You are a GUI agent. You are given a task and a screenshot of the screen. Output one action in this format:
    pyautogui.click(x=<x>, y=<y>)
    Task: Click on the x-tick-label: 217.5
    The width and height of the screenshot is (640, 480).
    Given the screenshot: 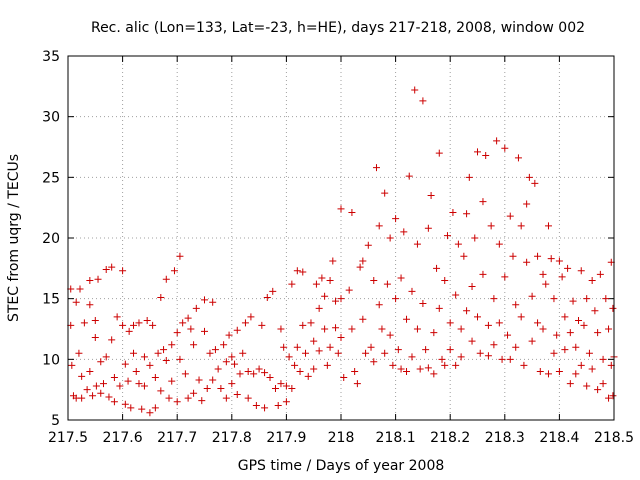 What is the action you would take?
    pyautogui.click(x=68, y=438)
    